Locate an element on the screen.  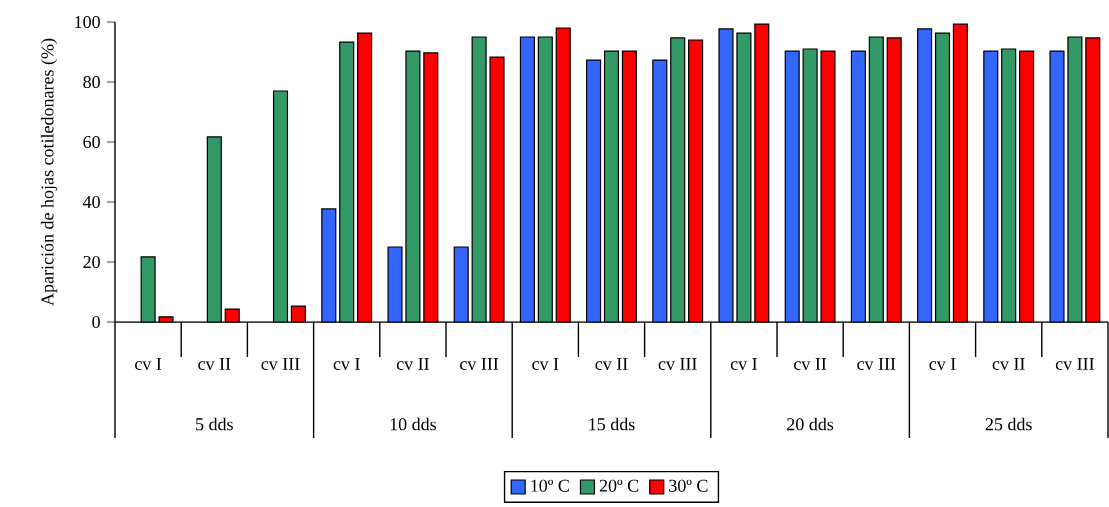
legend-label: 30º C is located at coordinates (688, 485).